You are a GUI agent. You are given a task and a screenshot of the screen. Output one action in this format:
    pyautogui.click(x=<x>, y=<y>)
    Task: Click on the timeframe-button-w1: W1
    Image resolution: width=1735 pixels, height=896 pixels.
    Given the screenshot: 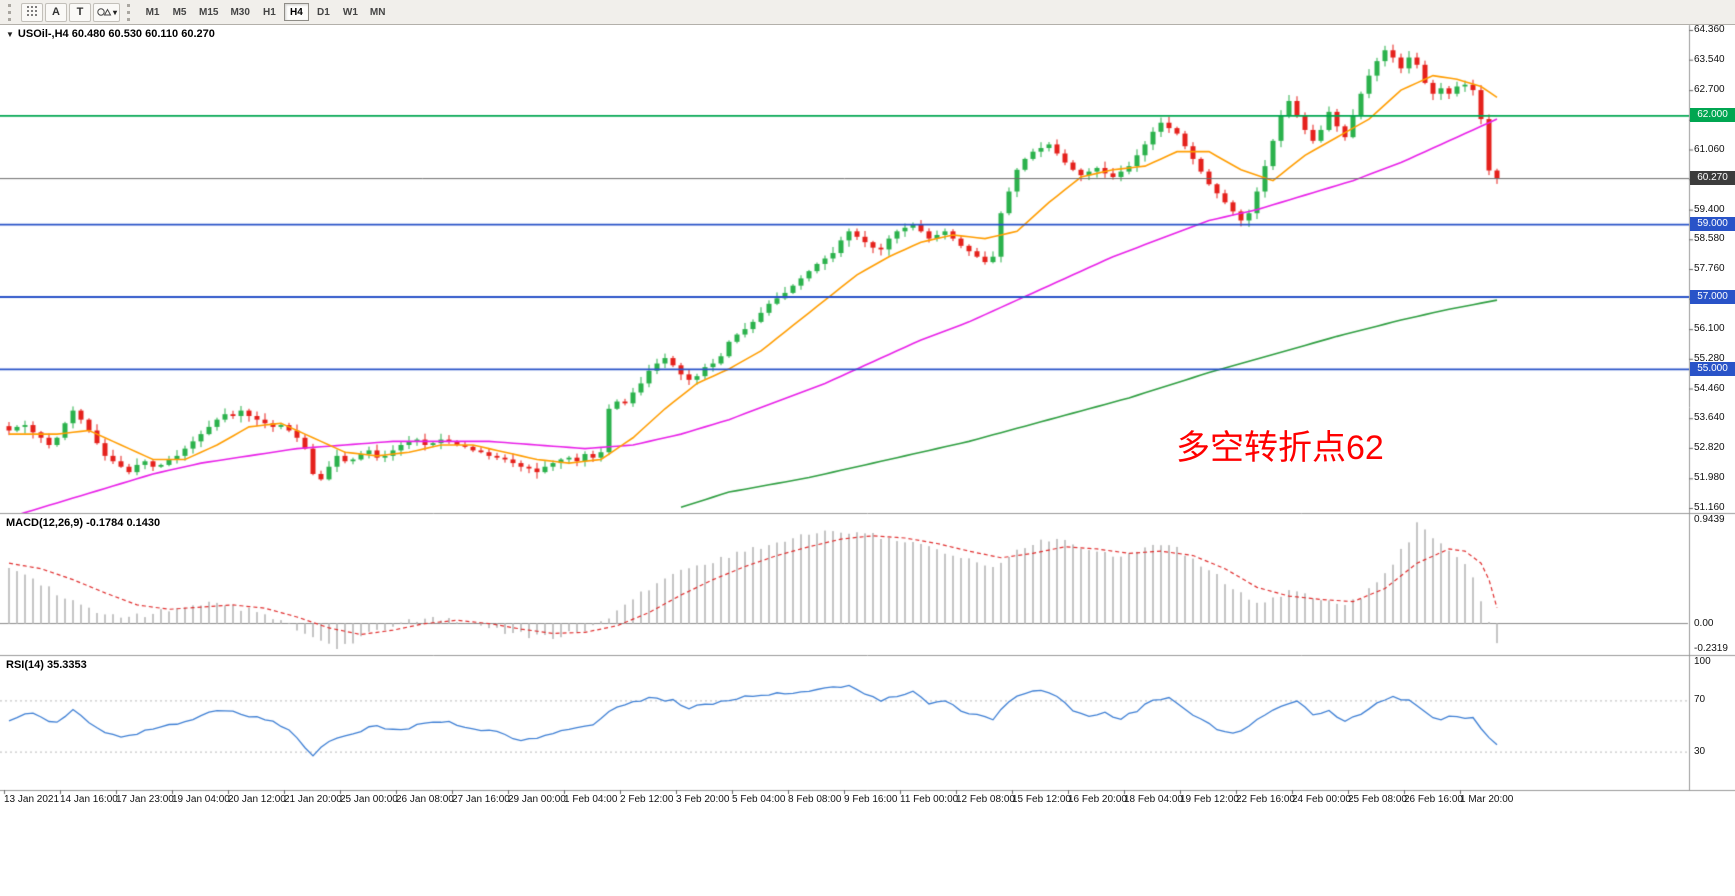 What is the action you would take?
    pyautogui.click(x=350, y=12)
    